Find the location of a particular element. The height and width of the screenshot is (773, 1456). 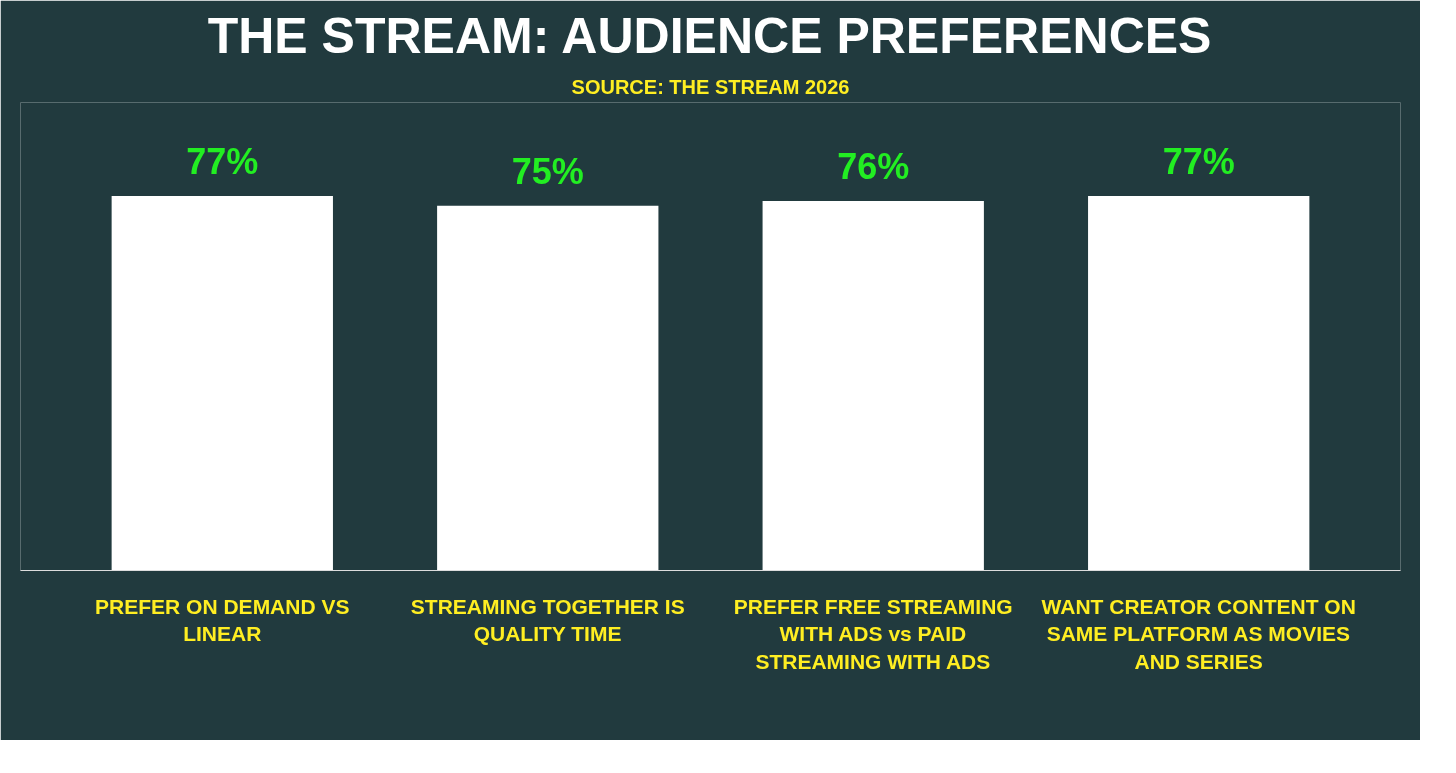

chart-title: THE STREAM: AUDIENCE PREFERENCES is located at coordinates (709, 35).